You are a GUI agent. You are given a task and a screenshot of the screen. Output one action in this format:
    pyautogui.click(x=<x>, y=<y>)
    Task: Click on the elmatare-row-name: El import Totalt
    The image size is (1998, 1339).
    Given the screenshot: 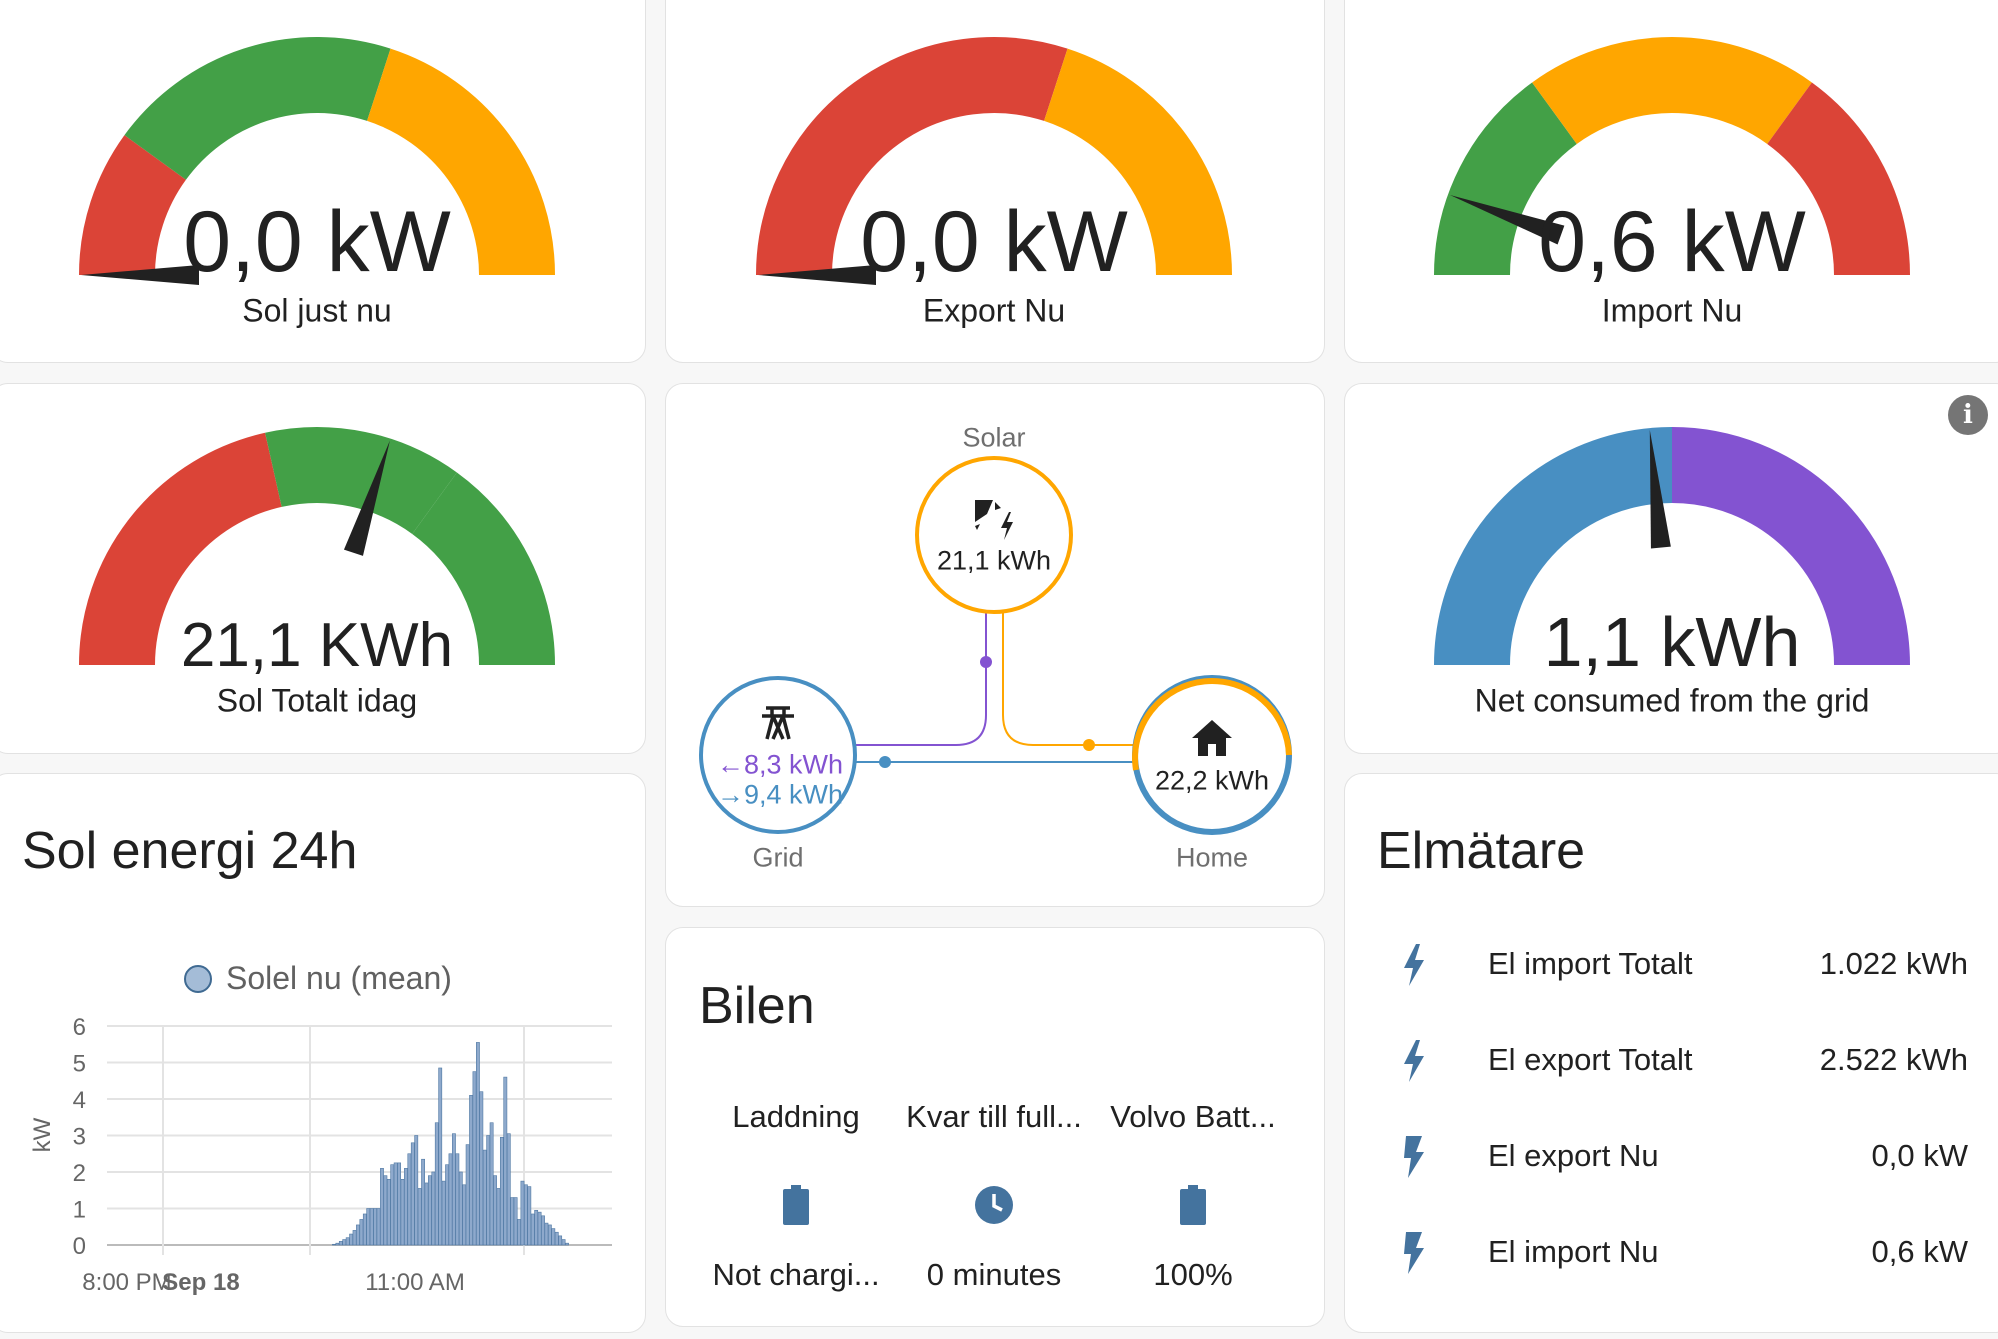 What is the action you would take?
    pyautogui.click(x=1590, y=963)
    